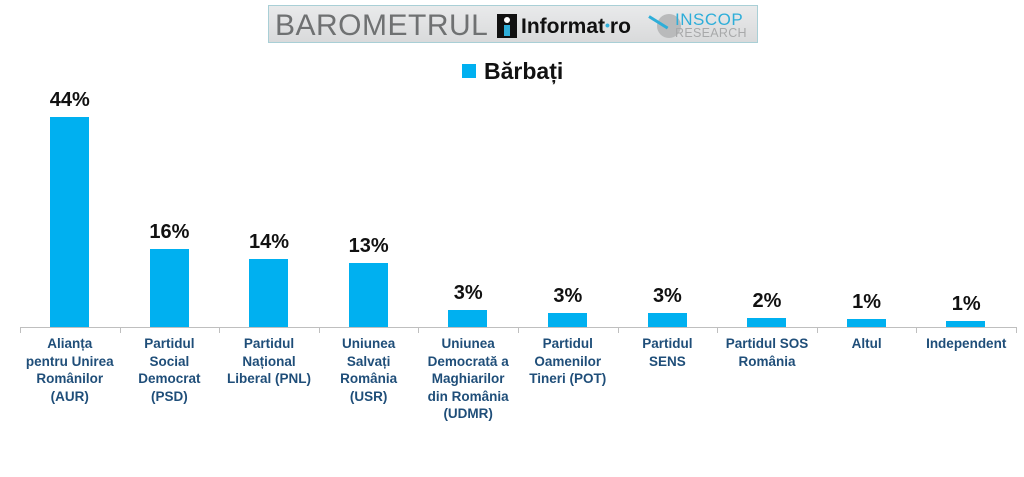 Image resolution: width=1024 pixels, height=477 pixels. What do you see at coordinates (368, 396) in the screenshot?
I see `category-label-line: (USR)` at bounding box center [368, 396].